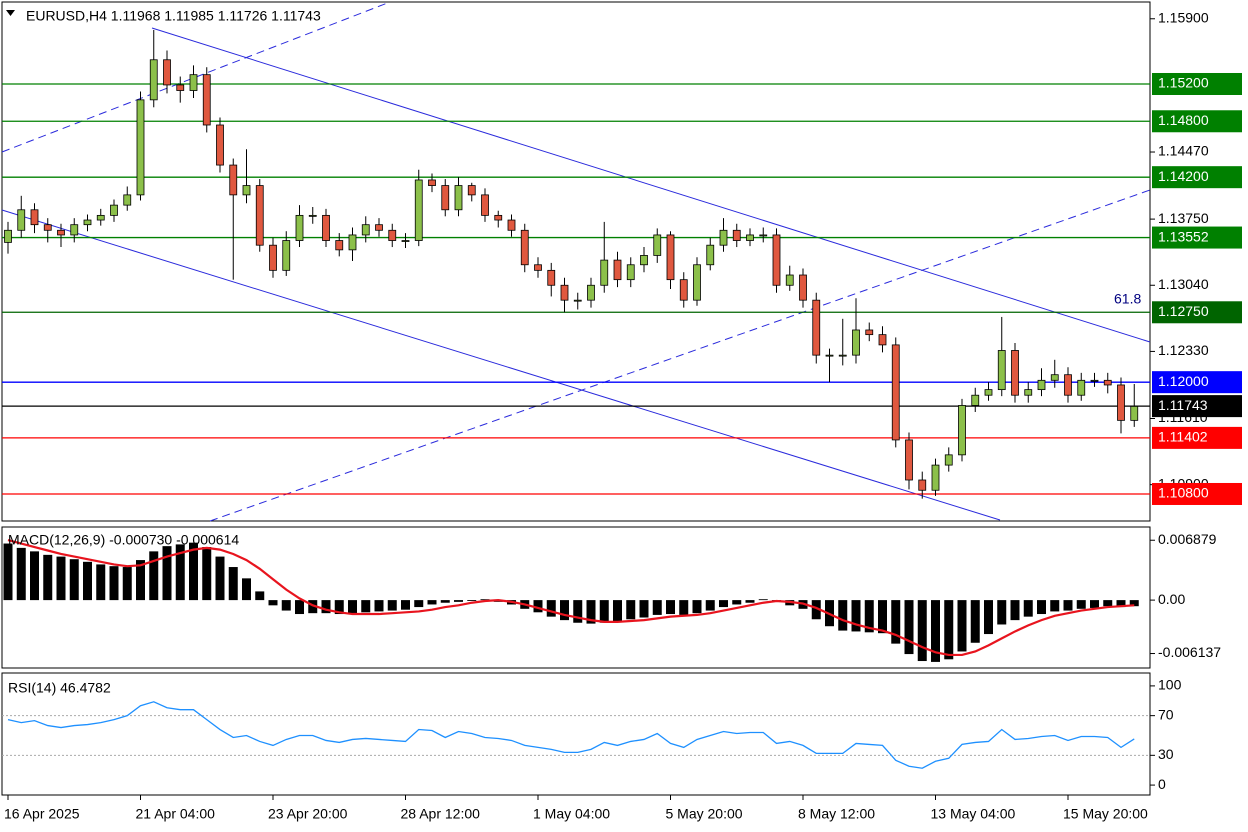 This screenshot has height=832, width=1248. Describe the element at coordinates (1189, 652) in the screenshot. I see `y-tick-label: -0.006137` at that location.